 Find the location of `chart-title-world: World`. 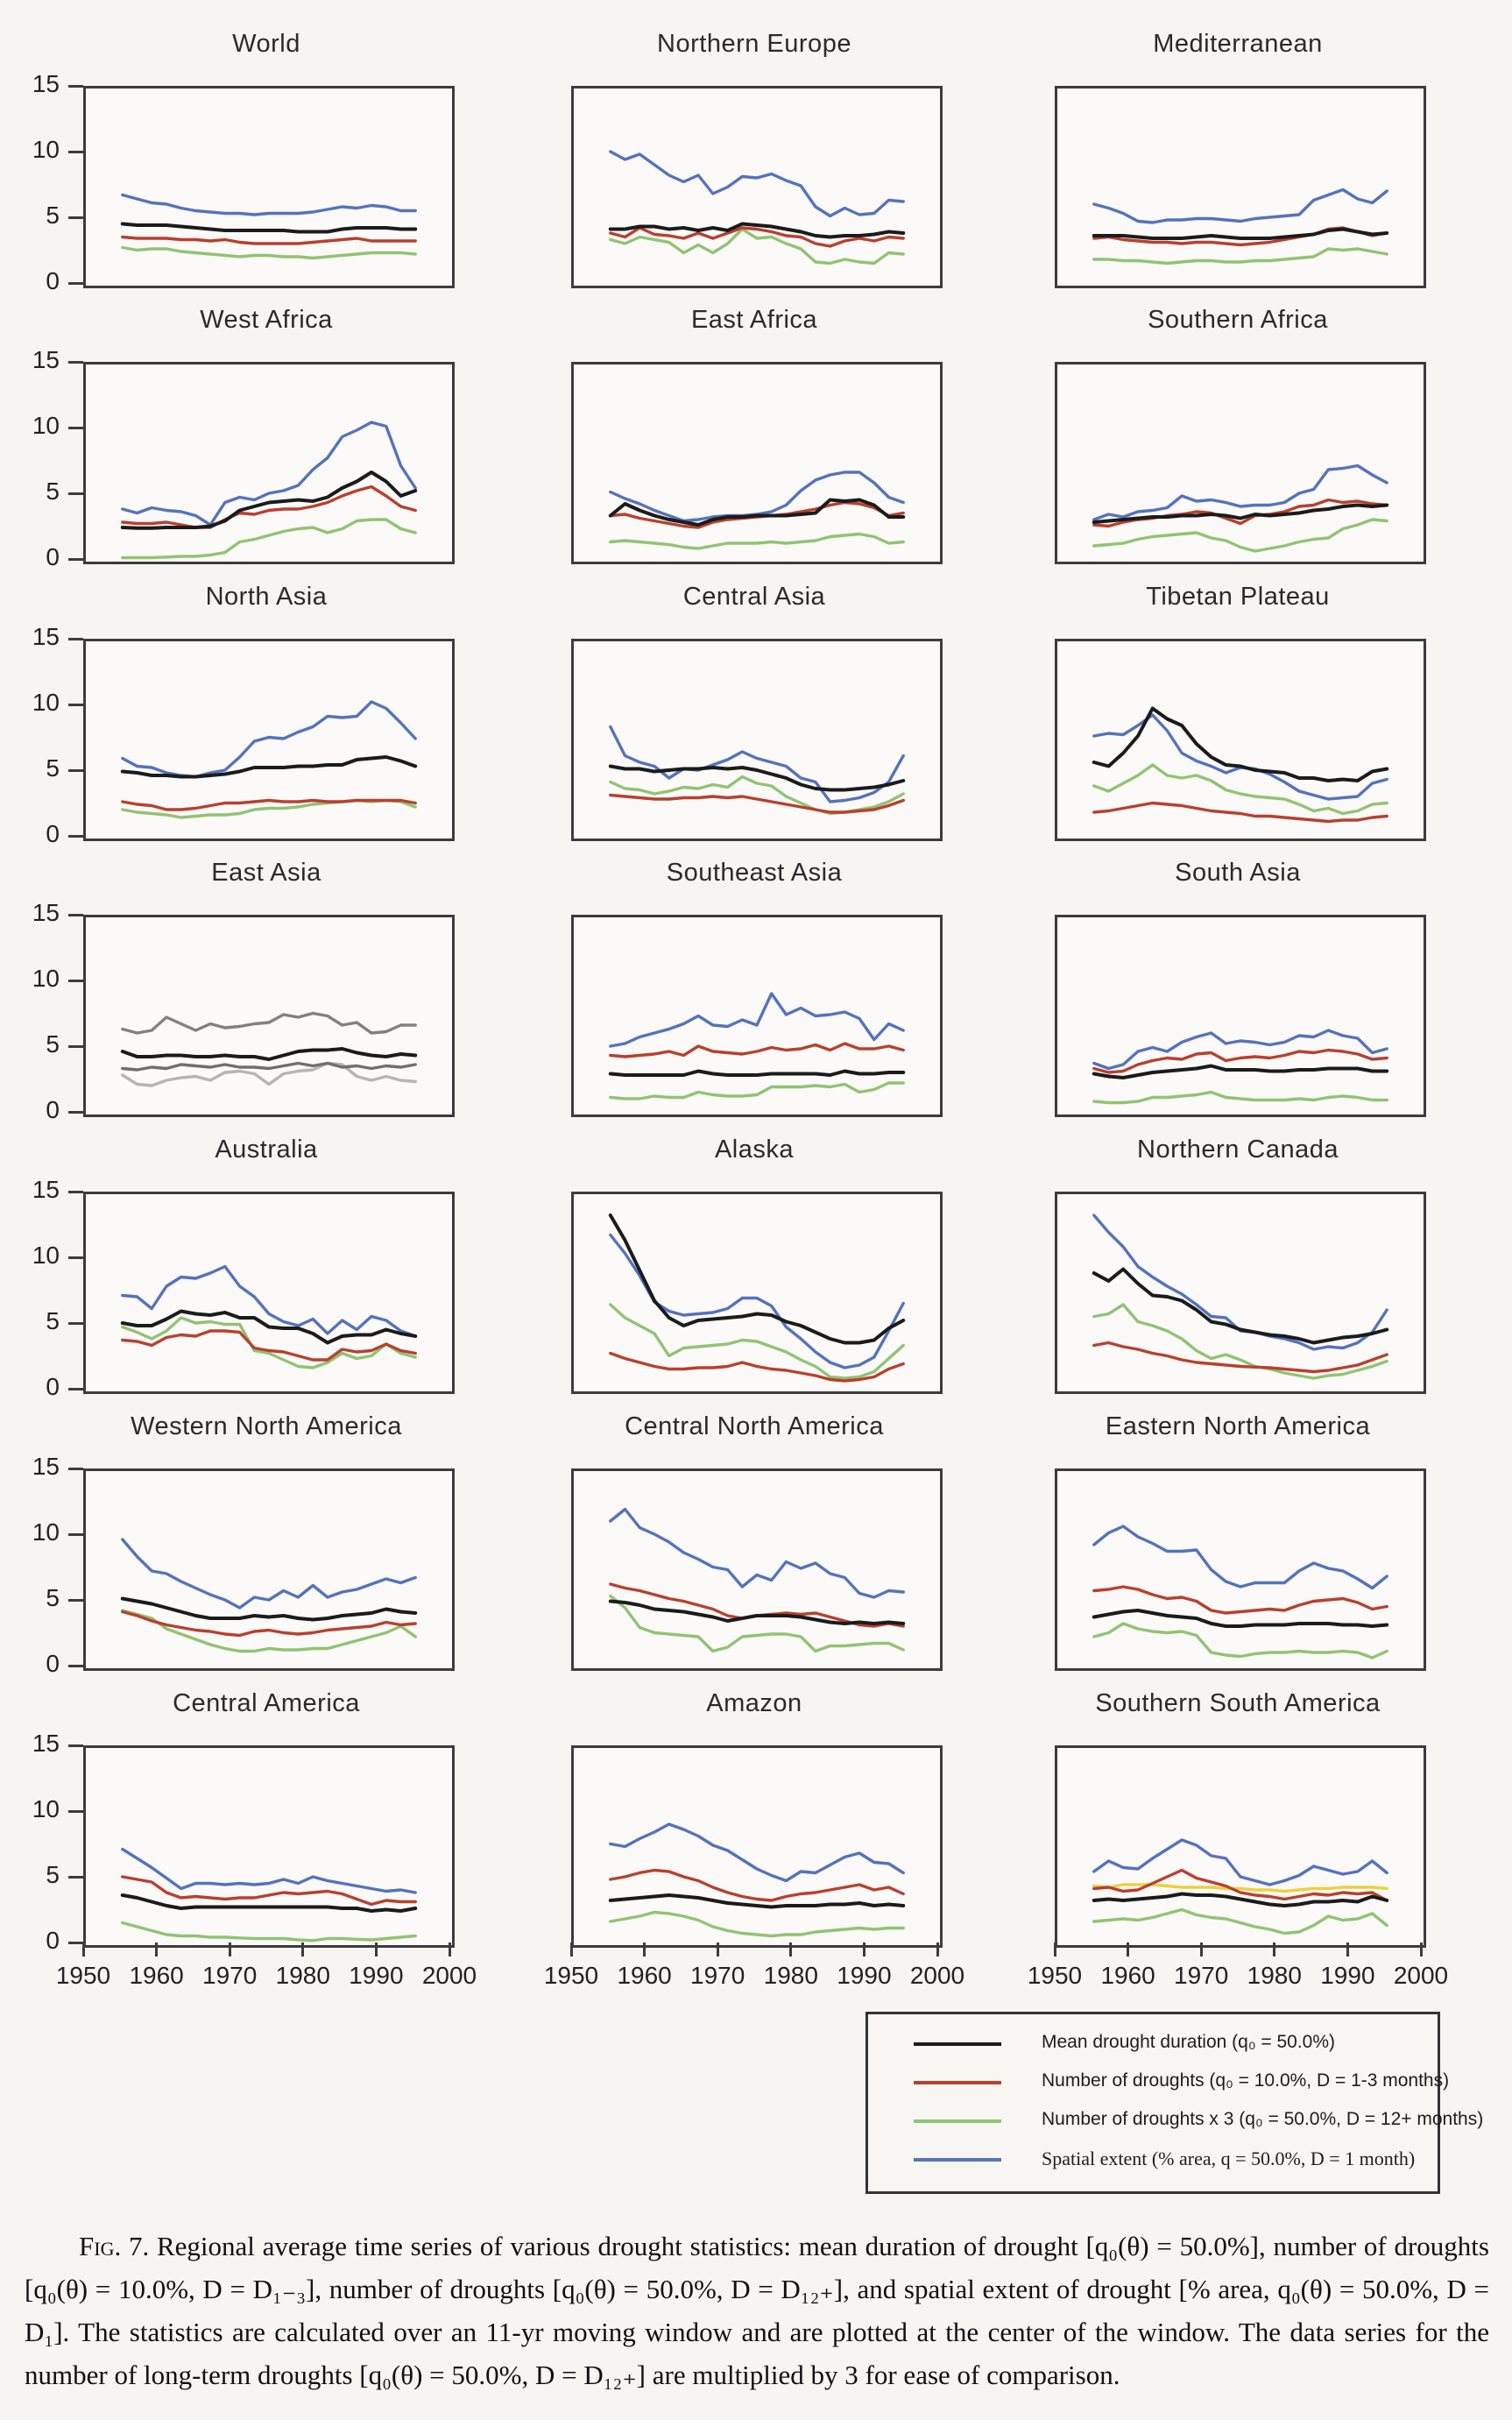

chart-title-world: World is located at coordinates (266, 44).